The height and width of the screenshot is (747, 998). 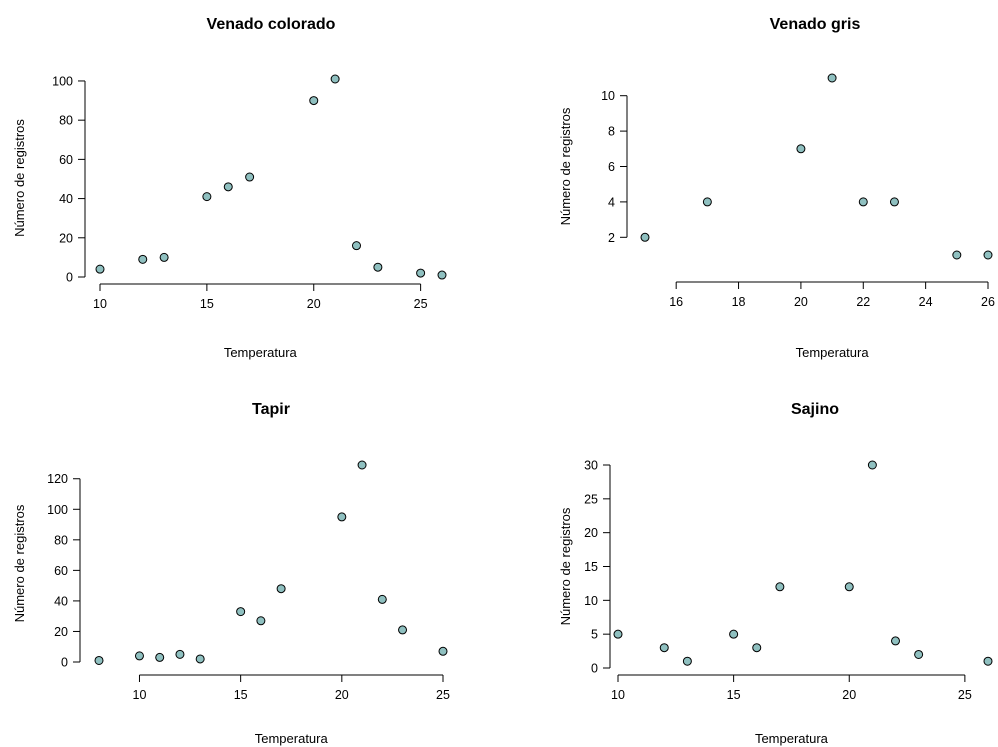 What do you see at coordinates (591, 499) in the screenshot?
I see `y-tick-label: 25` at bounding box center [591, 499].